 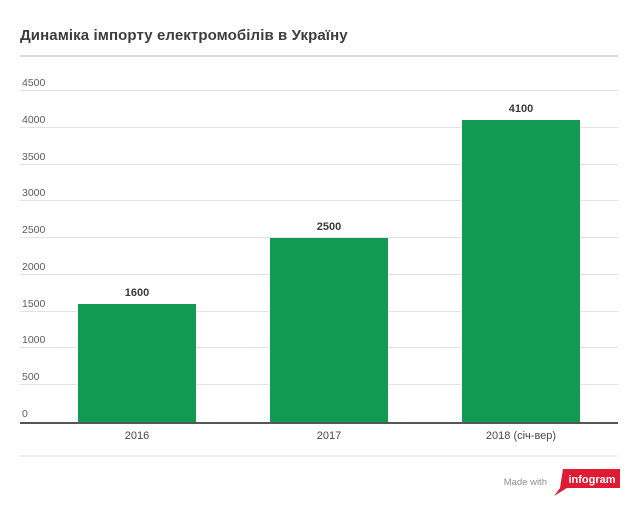 What do you see at coordinates (34, 119) in the screenshot?
I see `y-axis-tick-label: 4000` at bounding box center [34, 119].